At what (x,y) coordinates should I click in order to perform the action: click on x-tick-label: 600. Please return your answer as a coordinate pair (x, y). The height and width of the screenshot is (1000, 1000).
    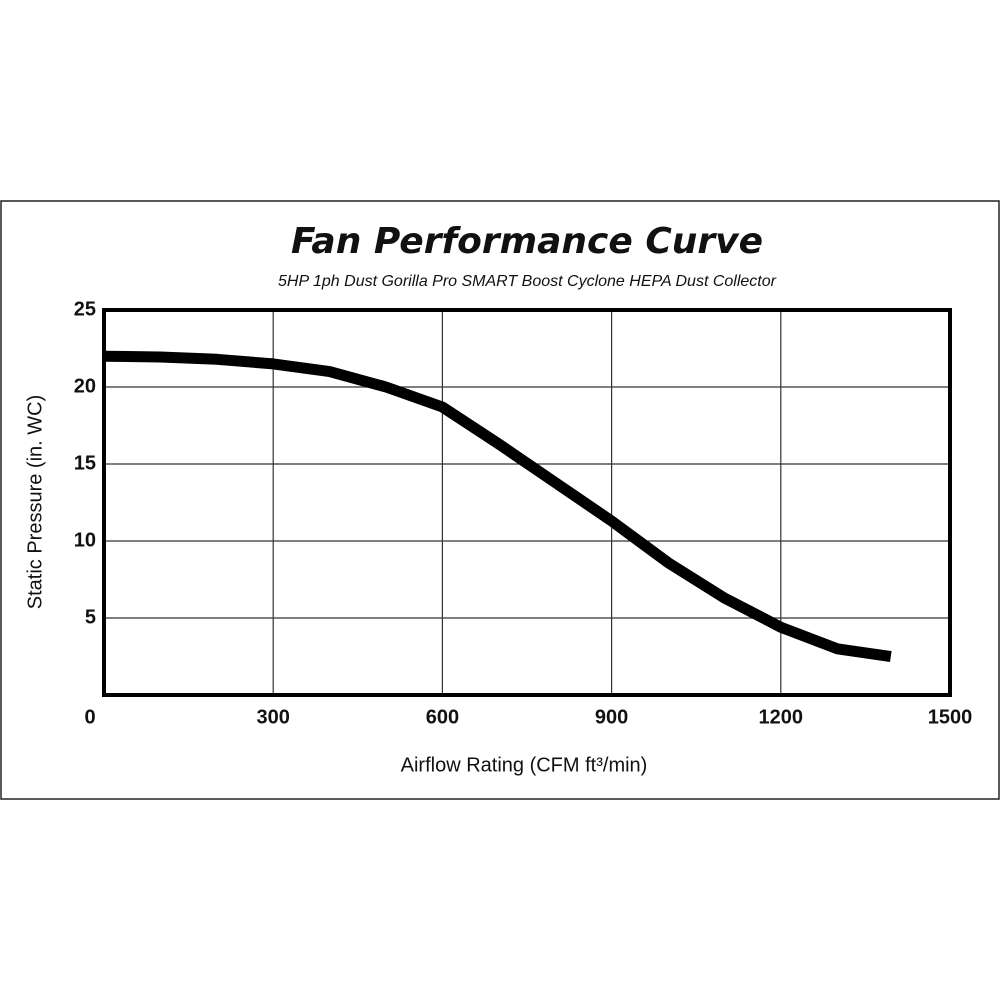
    Looking at the image, I should click on (442, 717).